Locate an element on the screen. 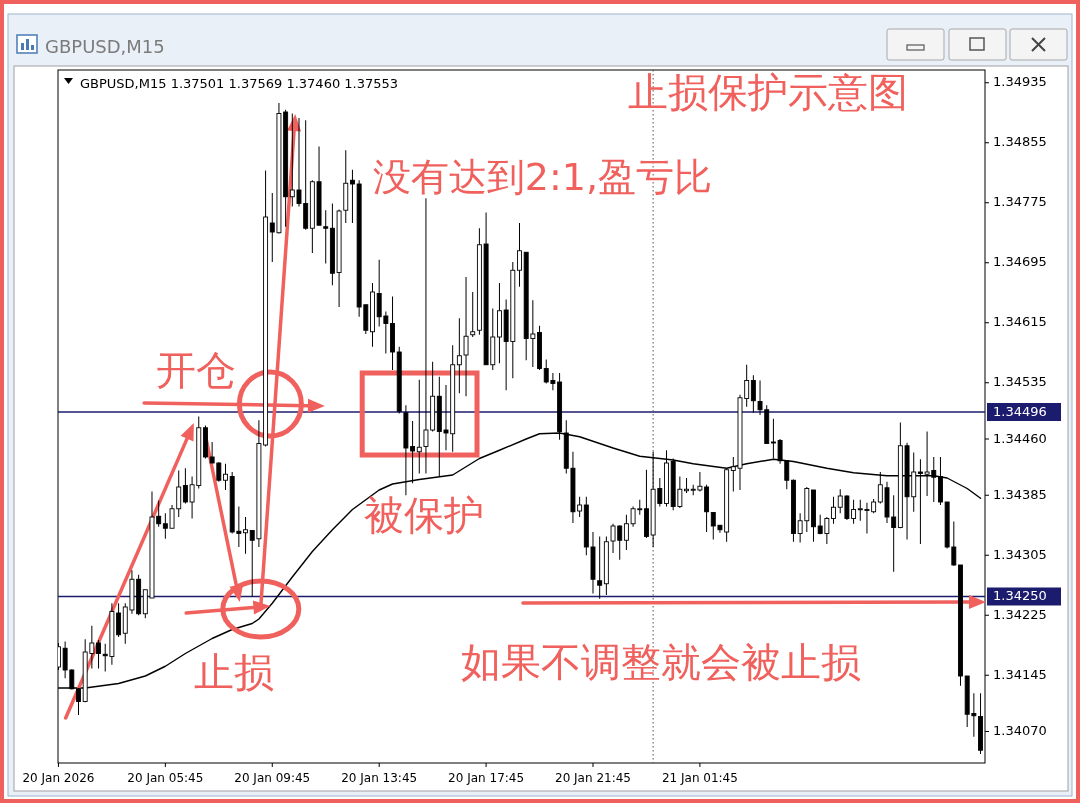  annotation: 被保护 is located at coordinates (424, 515).